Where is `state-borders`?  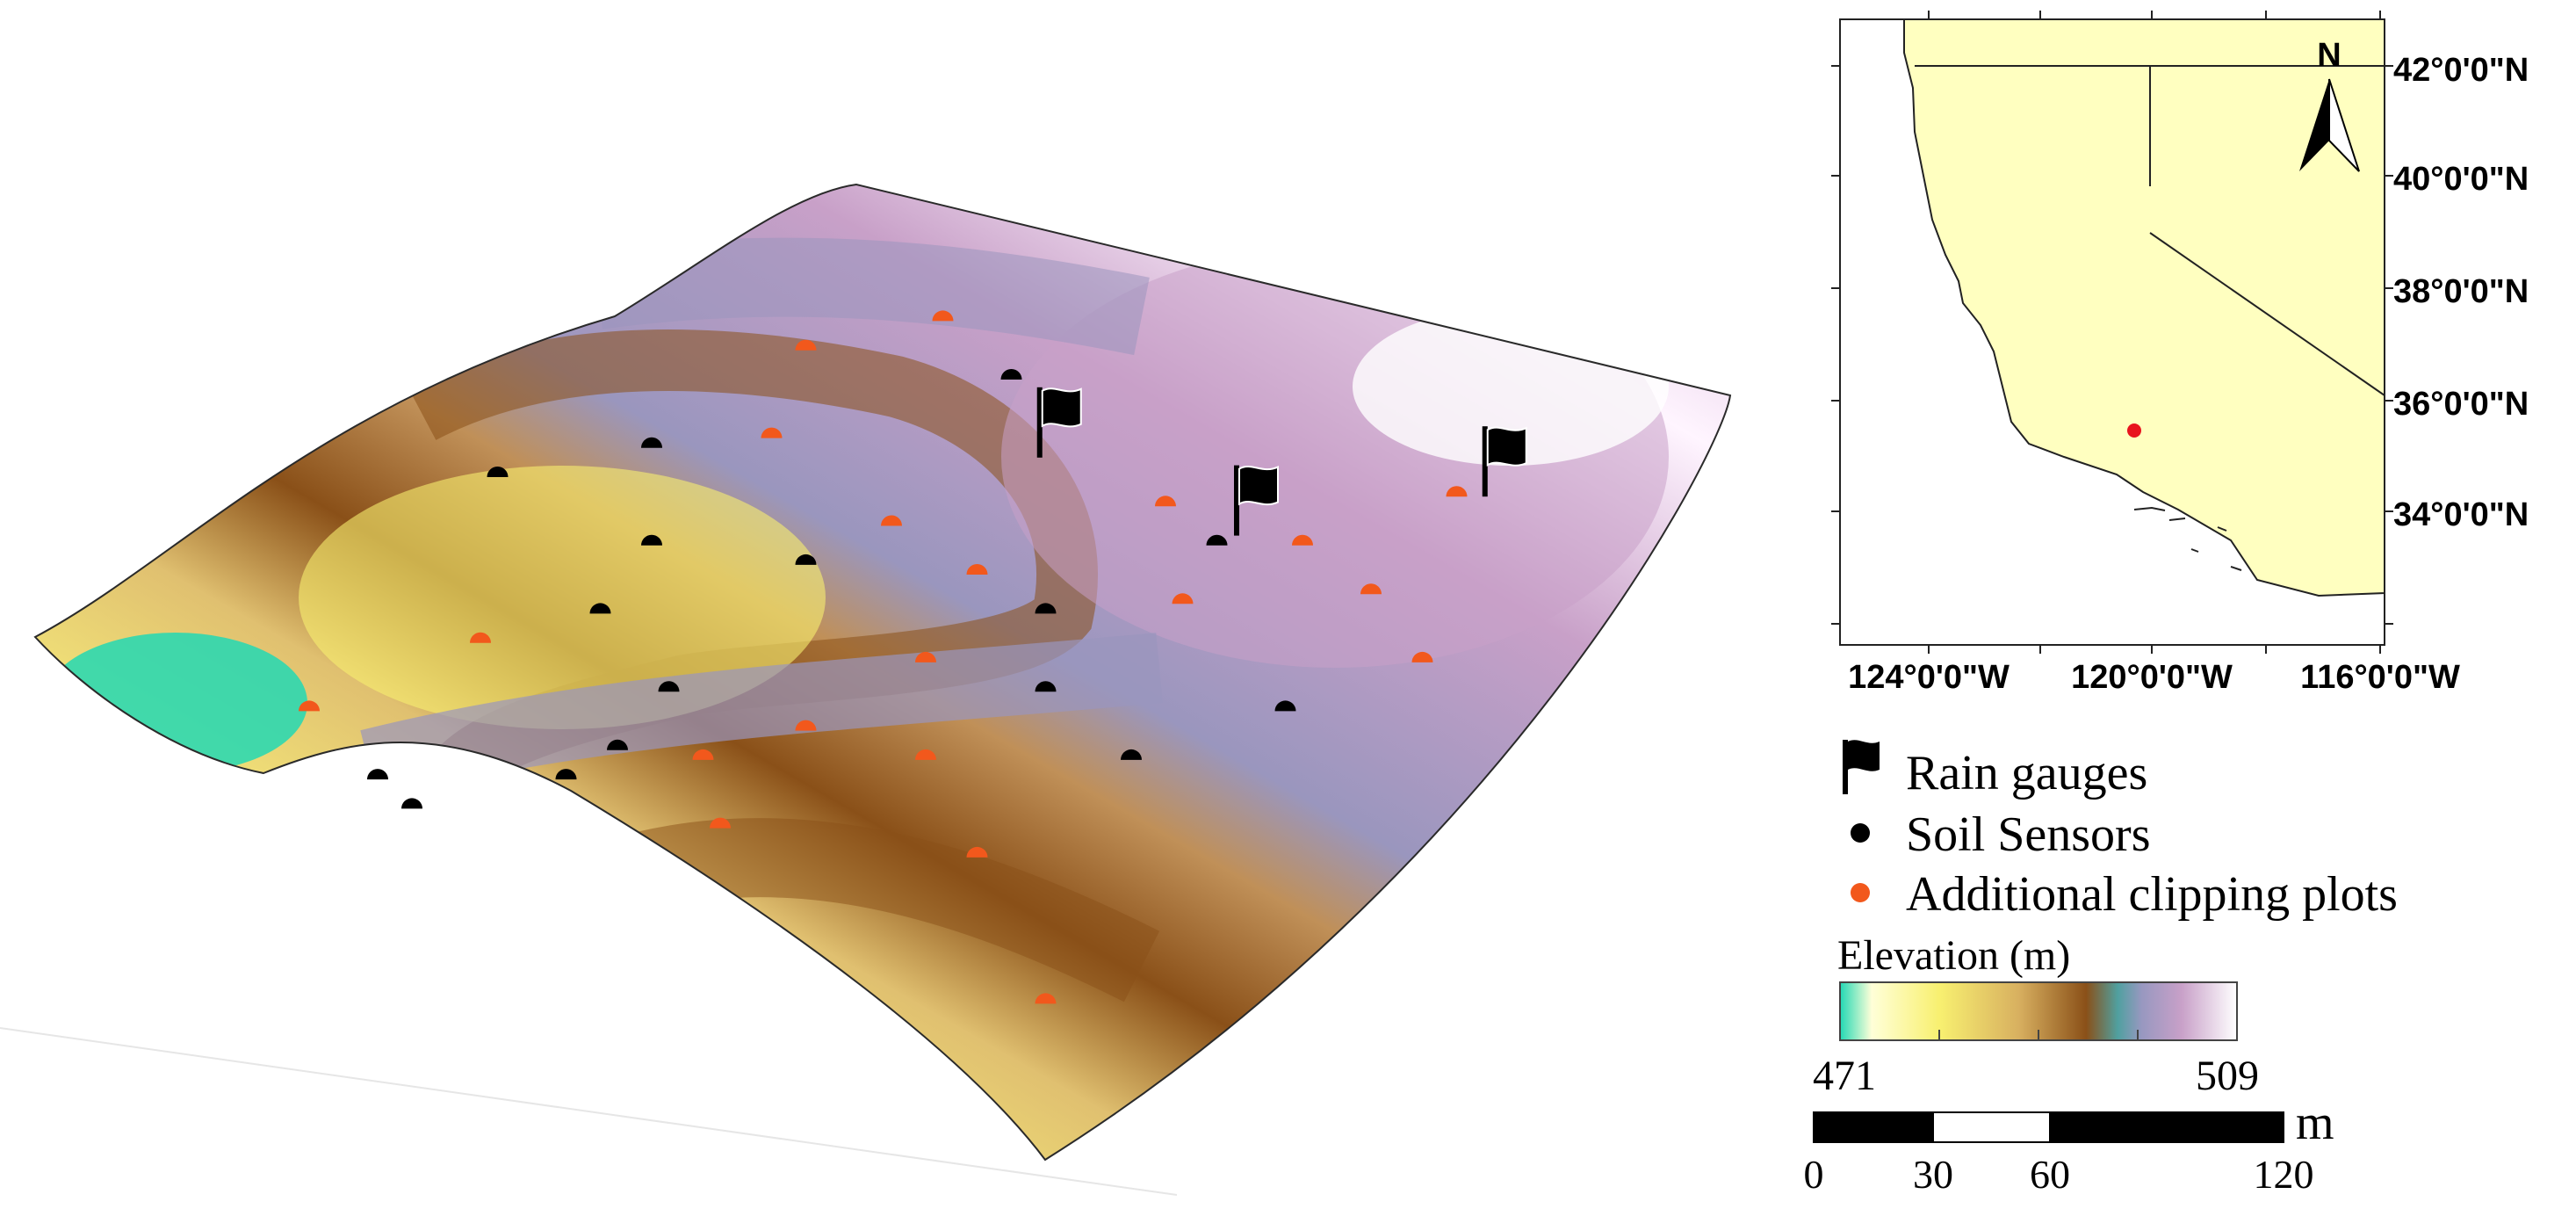
state-borders is located at coordinates (2150, 230).